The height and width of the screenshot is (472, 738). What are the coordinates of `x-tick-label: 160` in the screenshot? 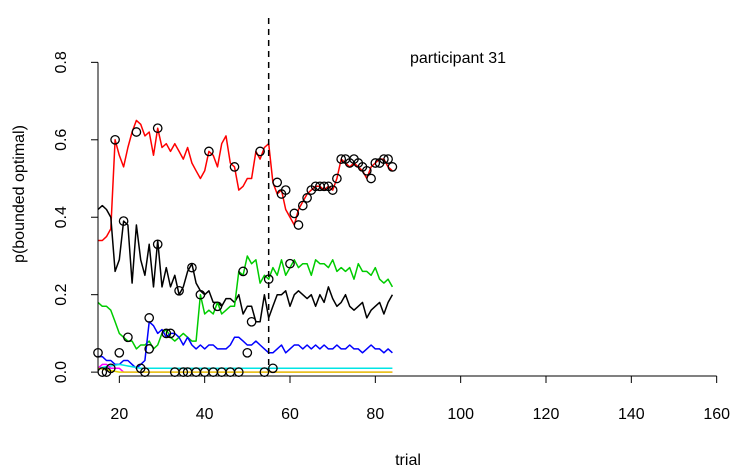 It's located at (716, 414).